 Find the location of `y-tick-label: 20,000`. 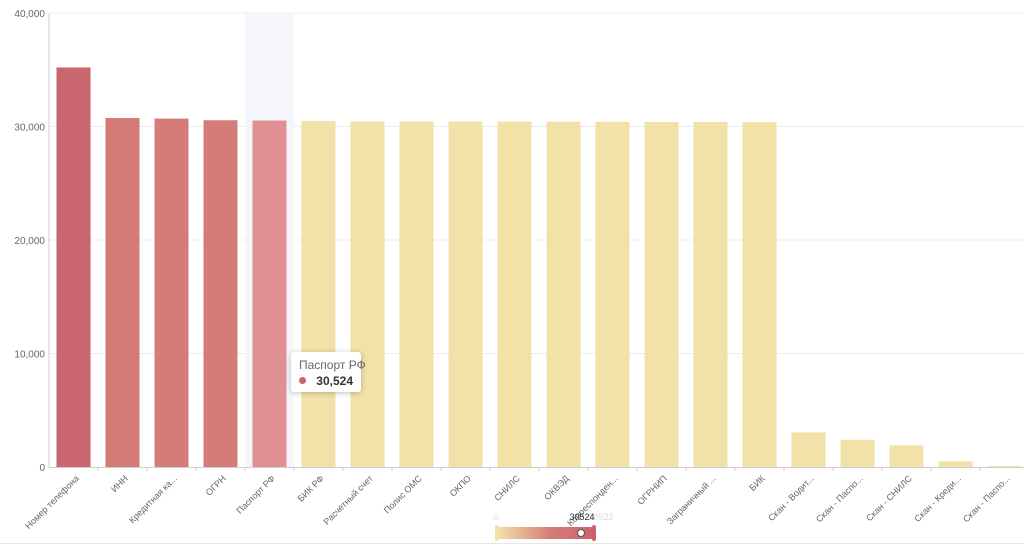

y-tick-label: 20,000 is located at coordinates (29, 241).